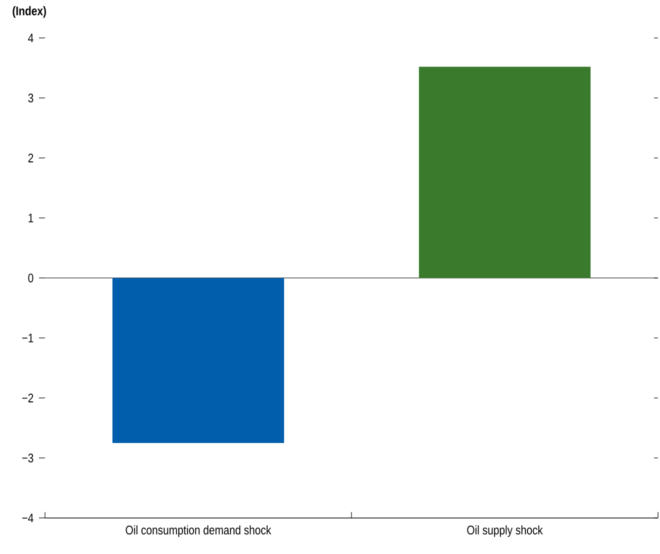  What do you see at coordinates (31, 218) in the screenshot?
I see `y-tick-label: 1` at bounding box center [31, 218].